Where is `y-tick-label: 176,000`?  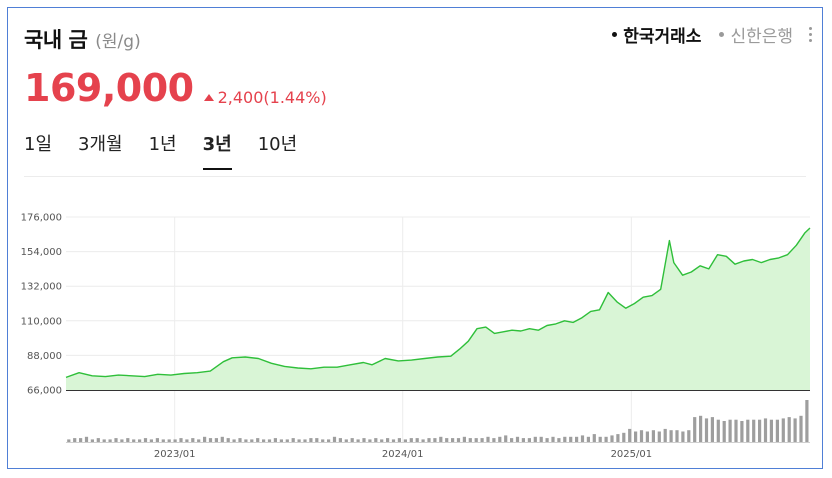
y-tick-label: 176,000 is located at coordinates (41, 218).